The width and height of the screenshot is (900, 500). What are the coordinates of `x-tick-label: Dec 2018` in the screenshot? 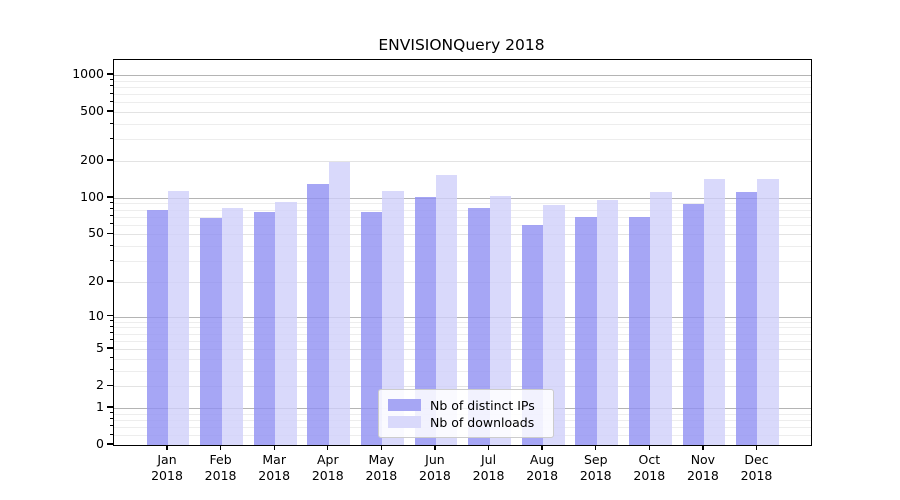 It's located at (756, 467).